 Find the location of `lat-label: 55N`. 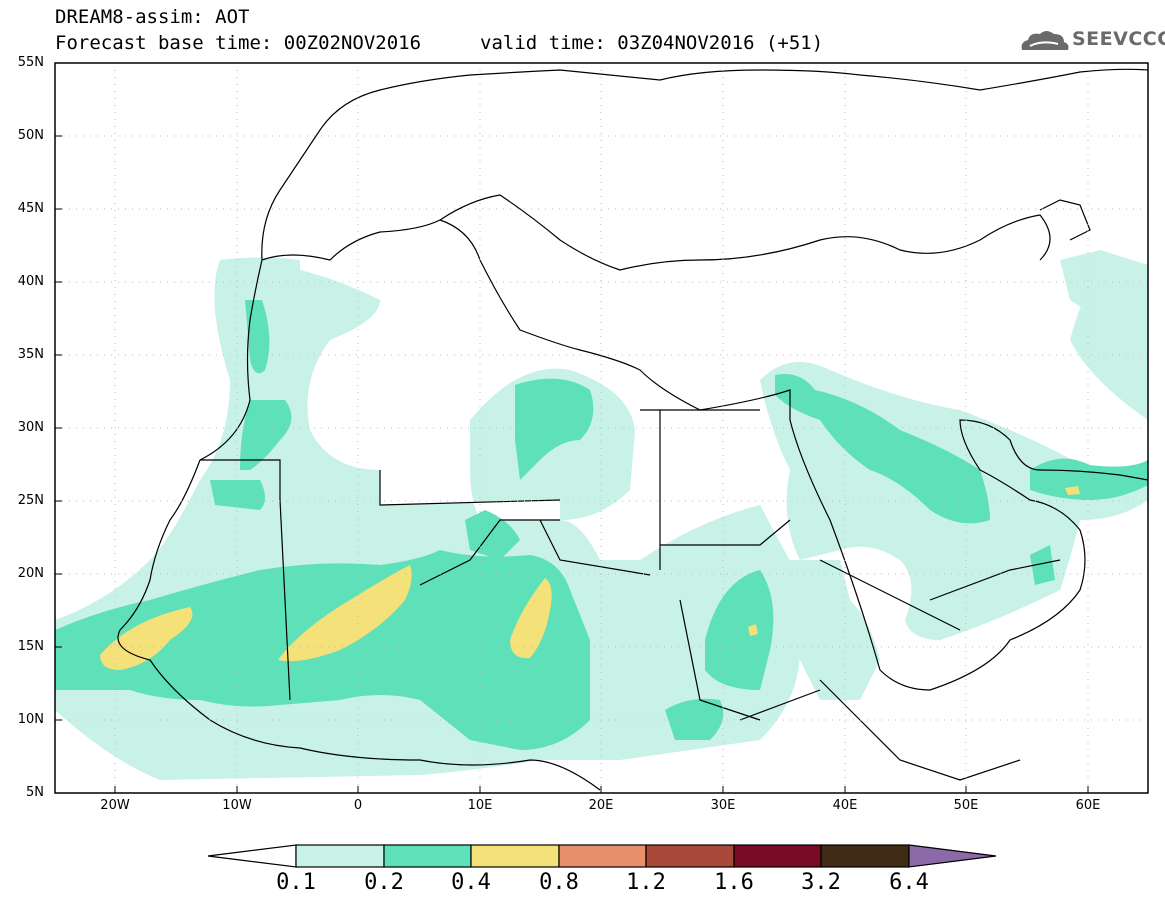

lat-label: 55N is located at coordinates (30, 62).